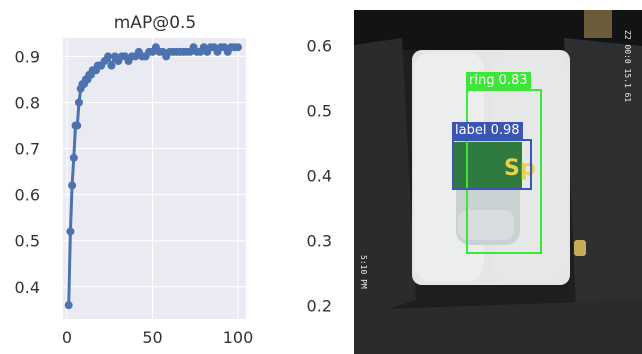 The width and height of the screenshot is (642, 354). I want to click on label-detection-label: label 0.98, so click(487, 130).